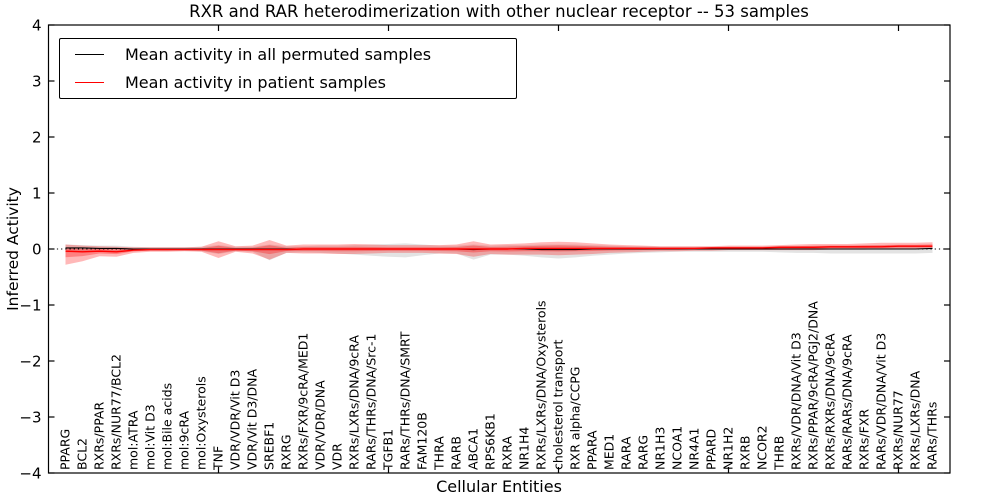 The image size is (1000, 500). I want to click on entity-label: RARG, so click(643, 452).